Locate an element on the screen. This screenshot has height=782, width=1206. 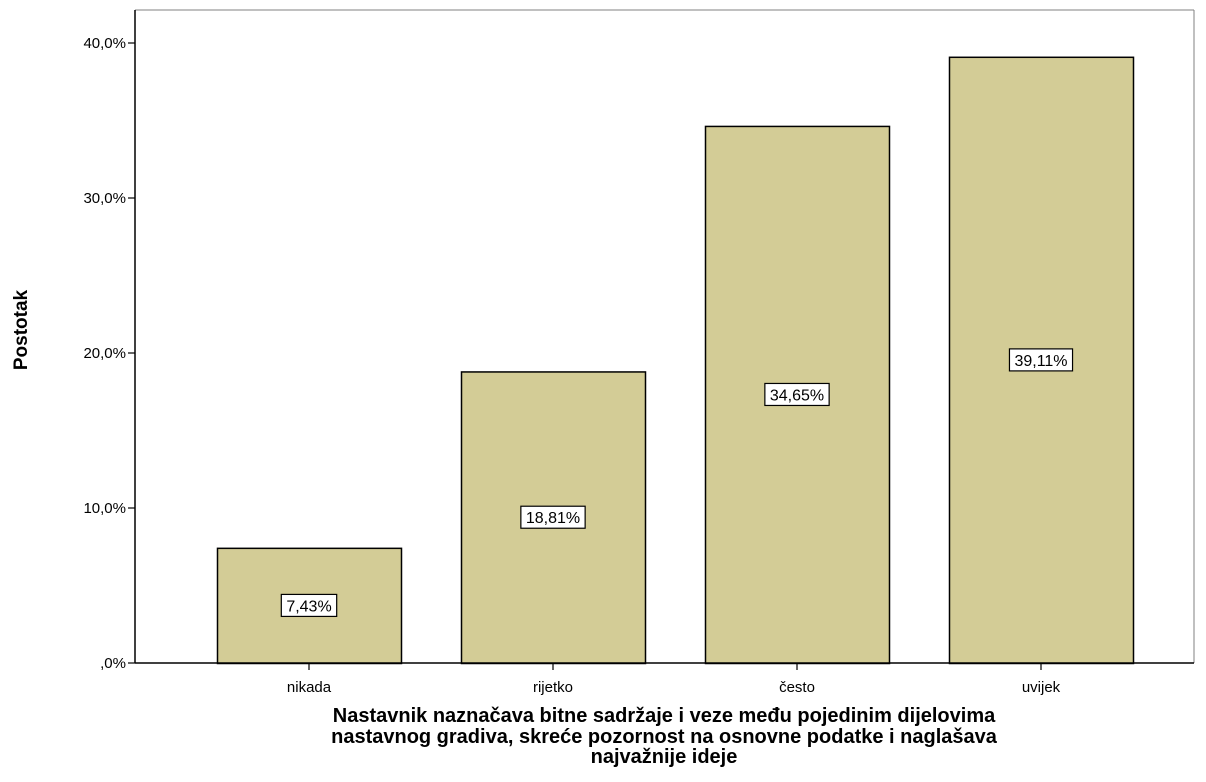
y-tick-label: 30,0% is located at coordinates (104, 198).